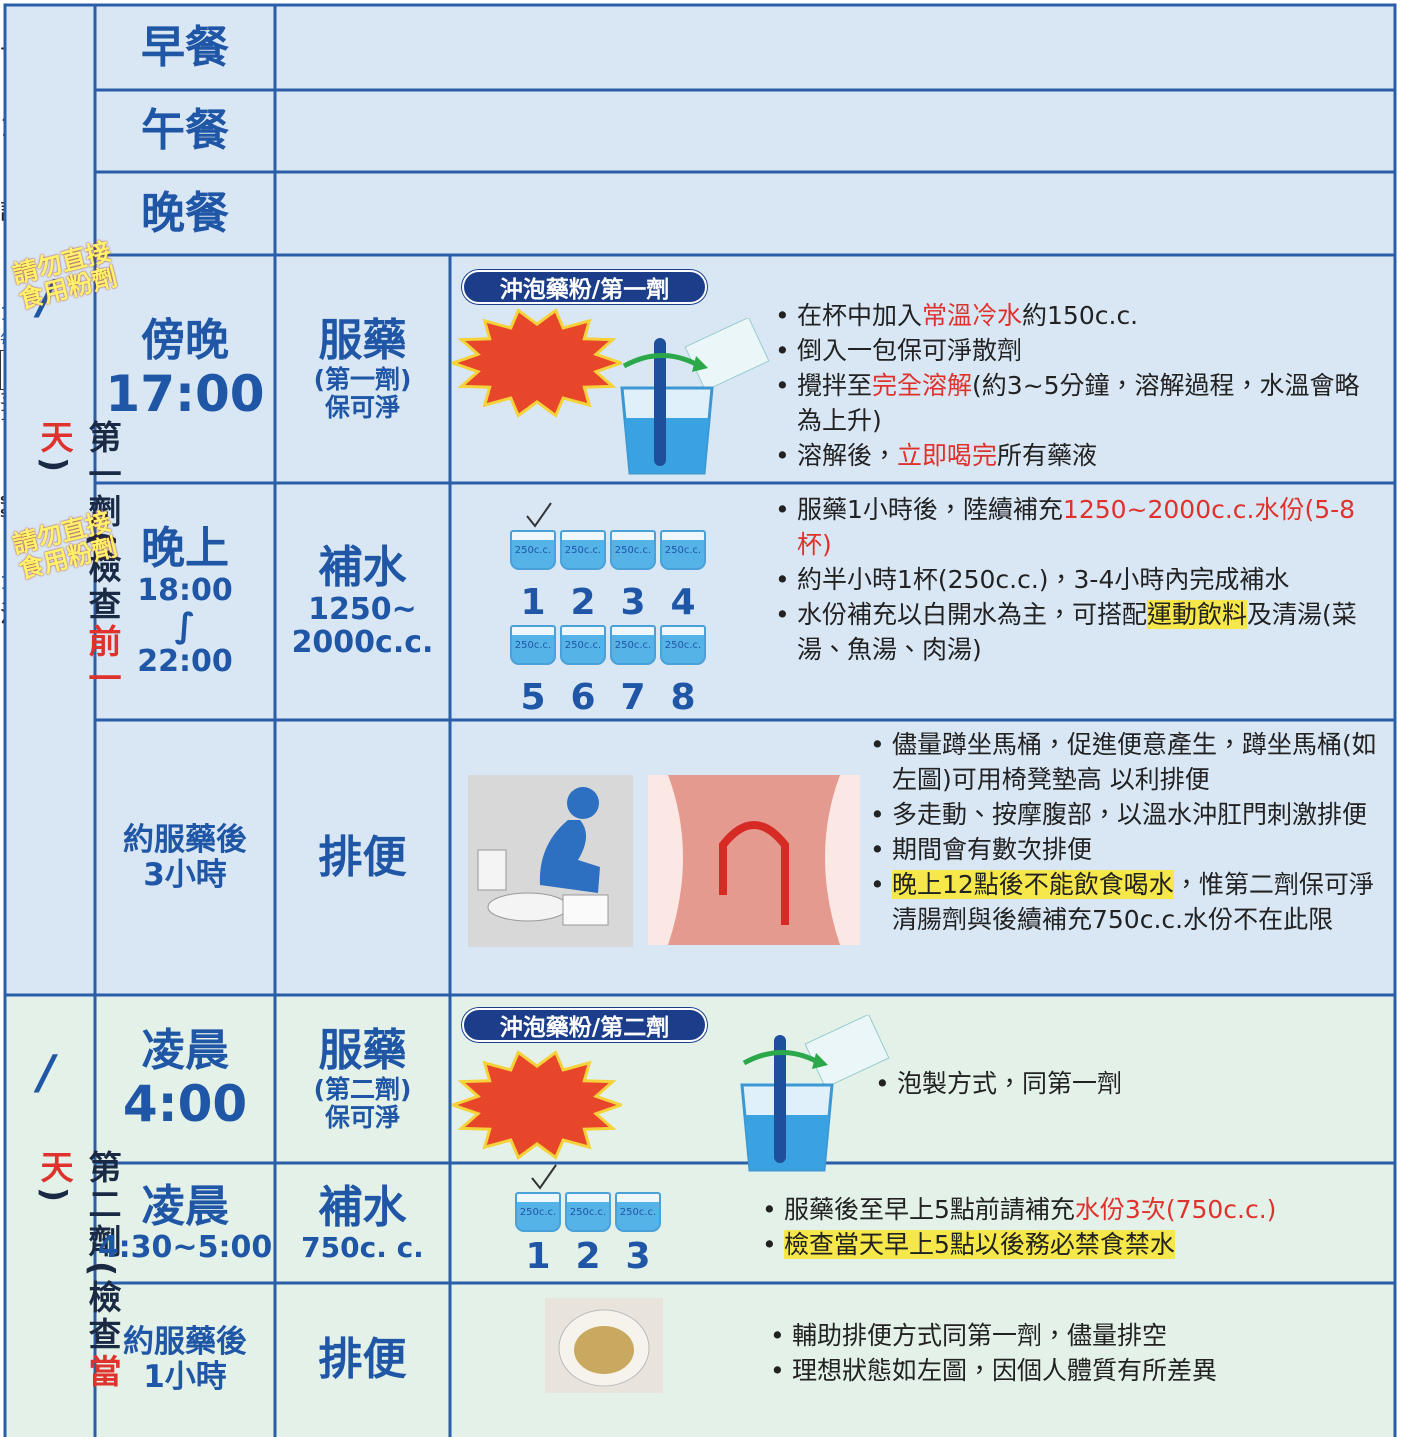  I want to click on time-cell: 約服藥後 1小時, so click(185, 1360).